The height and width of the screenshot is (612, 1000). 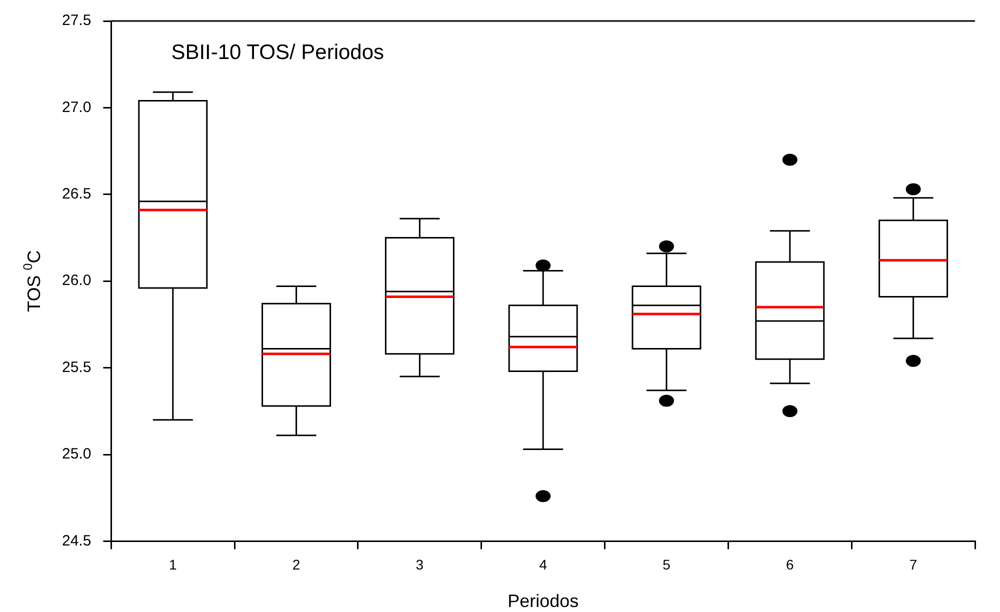 I want to click on y-tick-label: 25.0, so click(x=77, y=454).